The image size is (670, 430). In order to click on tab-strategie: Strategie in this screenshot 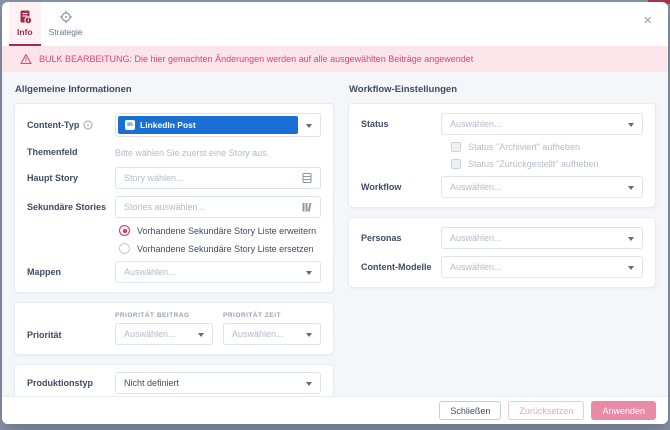, I will do `click(66, 24)`.